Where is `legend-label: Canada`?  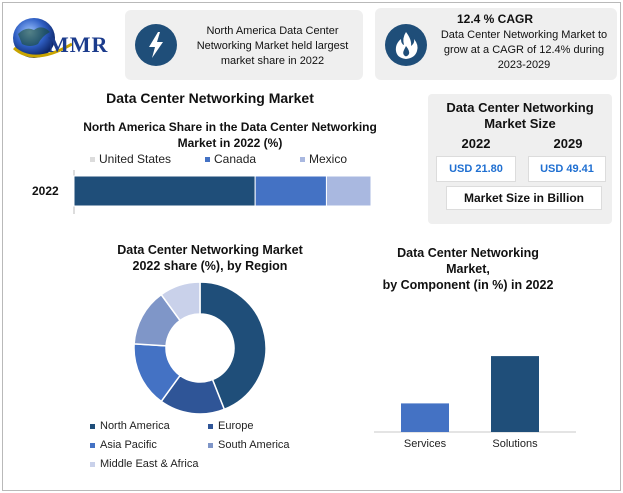 legend-label: Canada is located at coordinates (235, 159).